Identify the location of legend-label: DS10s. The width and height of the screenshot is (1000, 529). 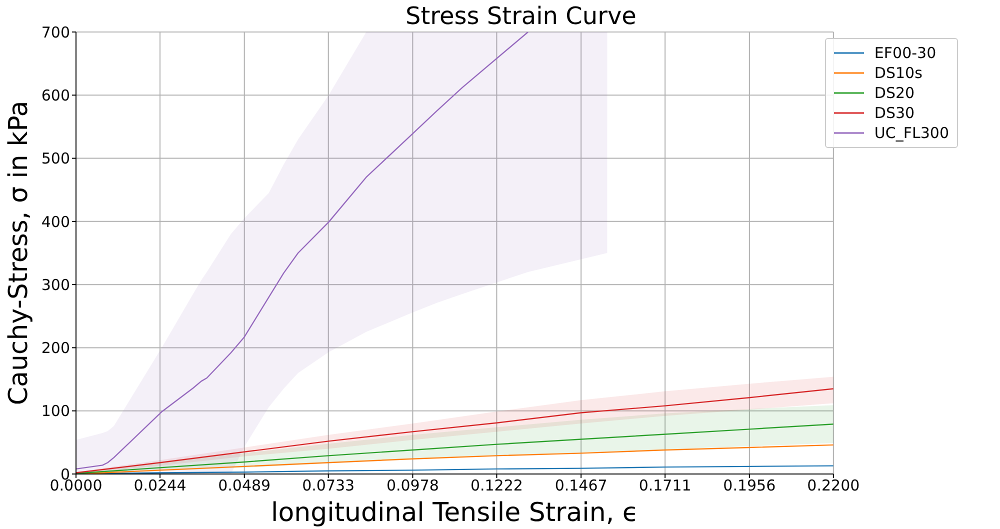
(898, 73).